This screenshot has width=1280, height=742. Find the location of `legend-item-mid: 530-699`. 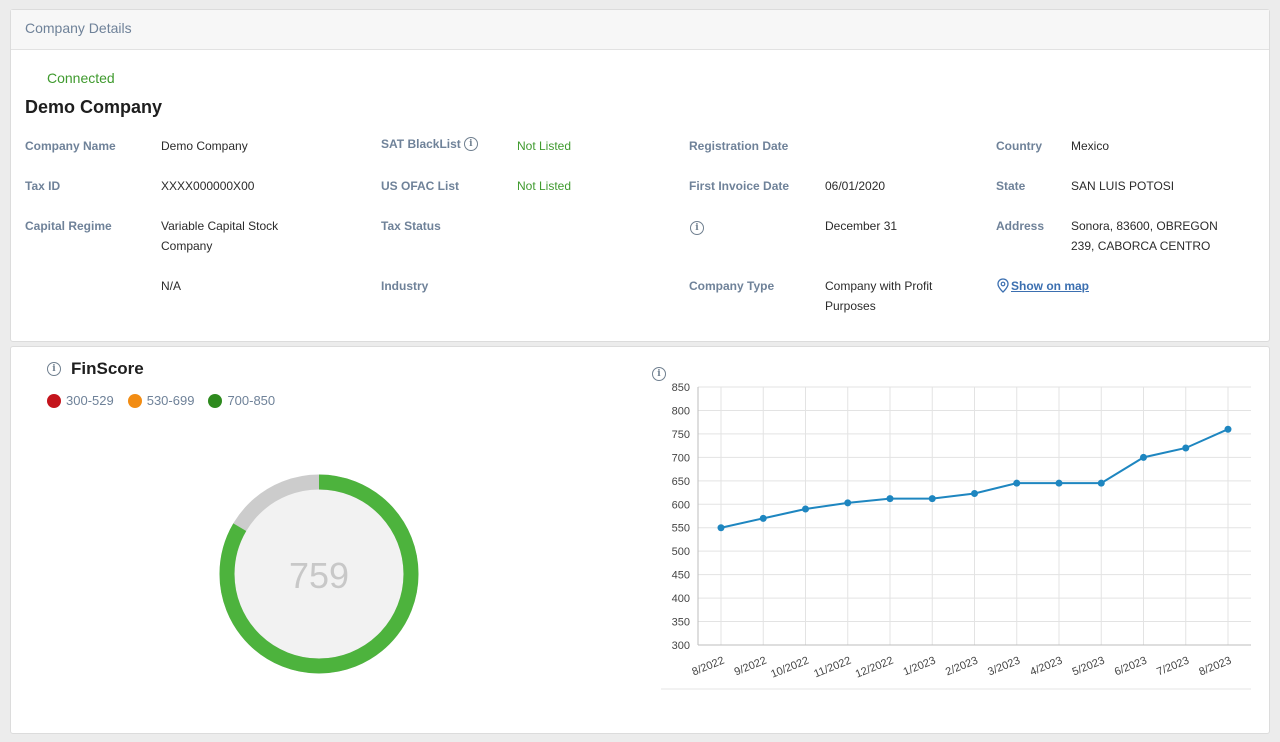

legend-item-mid: 530-699 is located at coordinates (161, 400).